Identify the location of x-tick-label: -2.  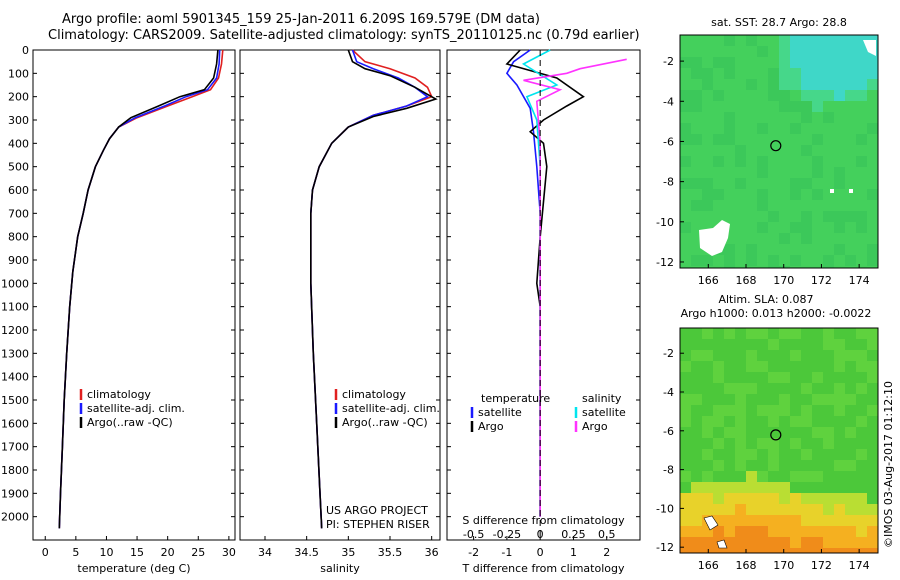
(473, 552).